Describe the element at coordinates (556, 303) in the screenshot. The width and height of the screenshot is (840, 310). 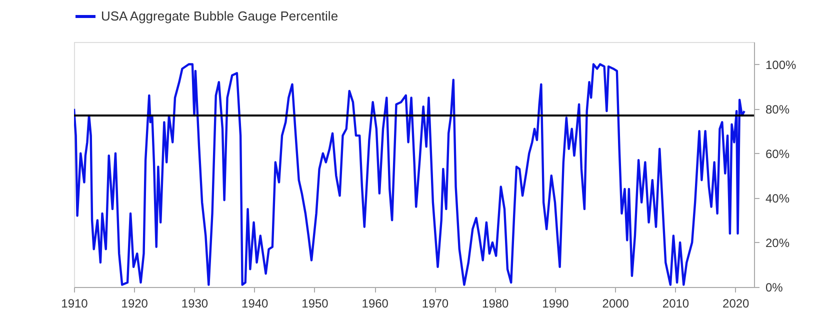
I see `x-tick-label: 1990` at that location.